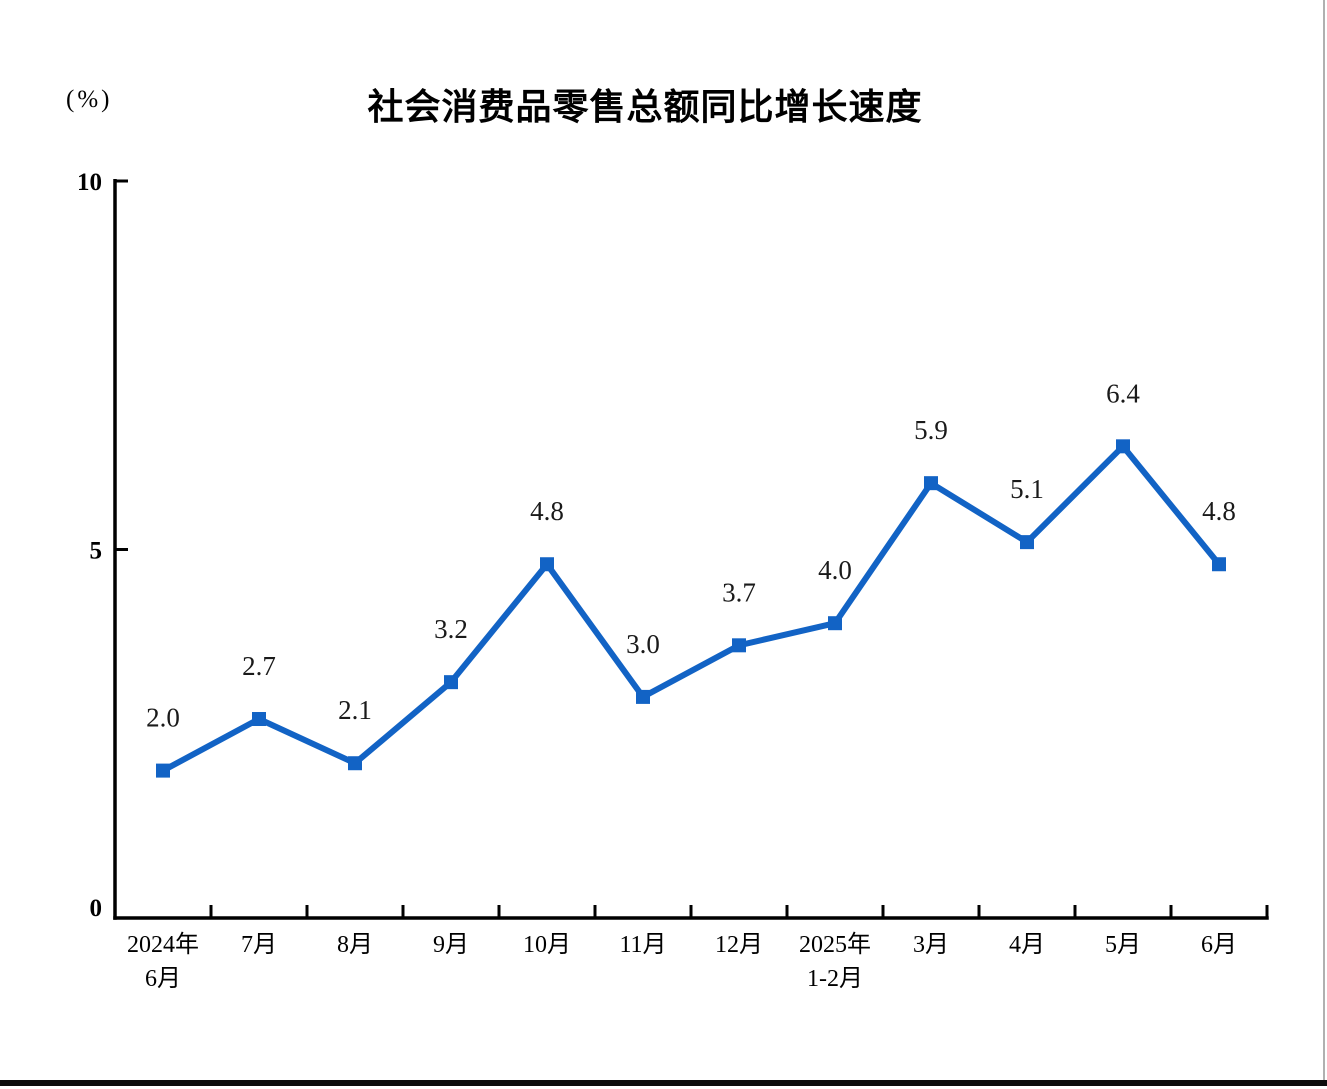  Describe the element at coordinates (89, 99) in the screenshot. I see `y-axis-unit-label: (%)` at that location.